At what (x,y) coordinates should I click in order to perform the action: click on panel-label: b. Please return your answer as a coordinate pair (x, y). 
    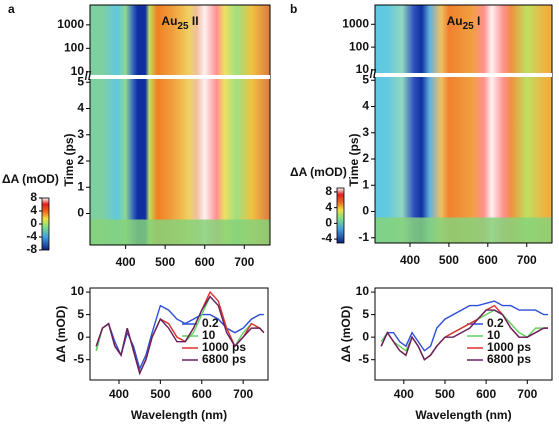
    Looking at the image, I should click on (293, 9).